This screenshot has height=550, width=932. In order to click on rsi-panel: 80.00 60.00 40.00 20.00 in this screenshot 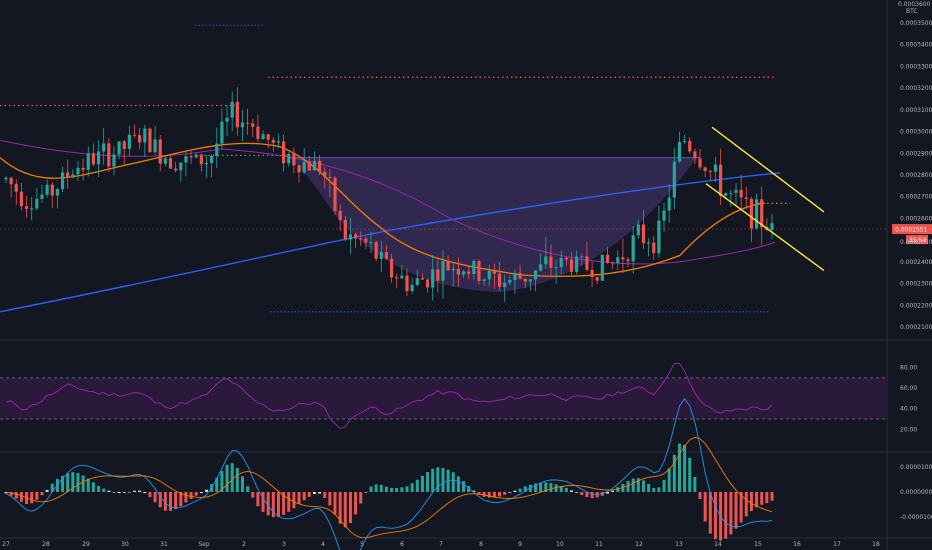, I will do `click(458, 398)`.